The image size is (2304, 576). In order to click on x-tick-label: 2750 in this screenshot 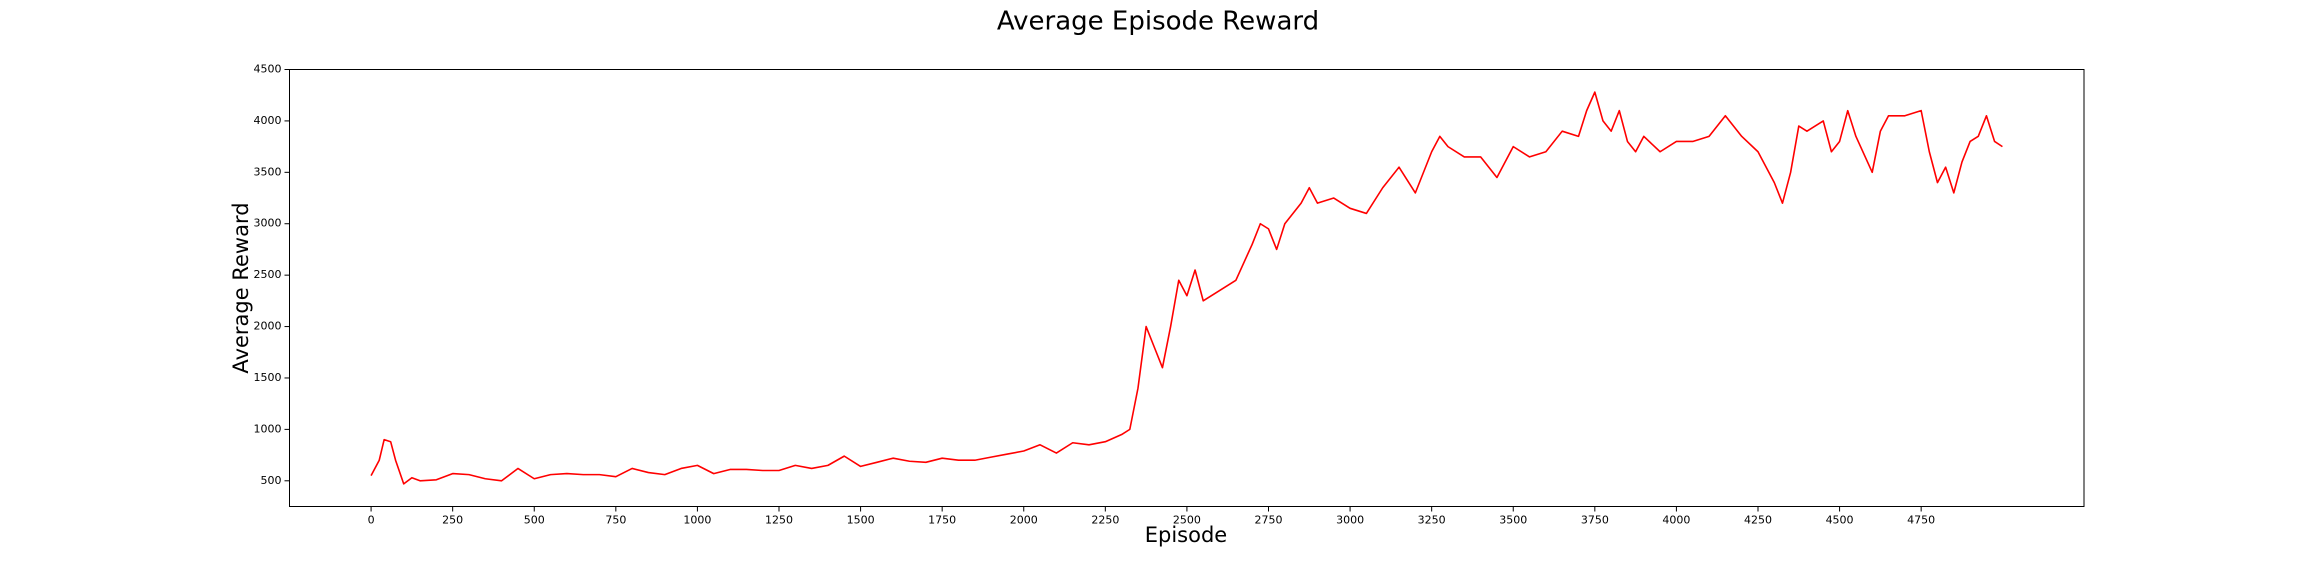, I will do `click(1268, 520)`.